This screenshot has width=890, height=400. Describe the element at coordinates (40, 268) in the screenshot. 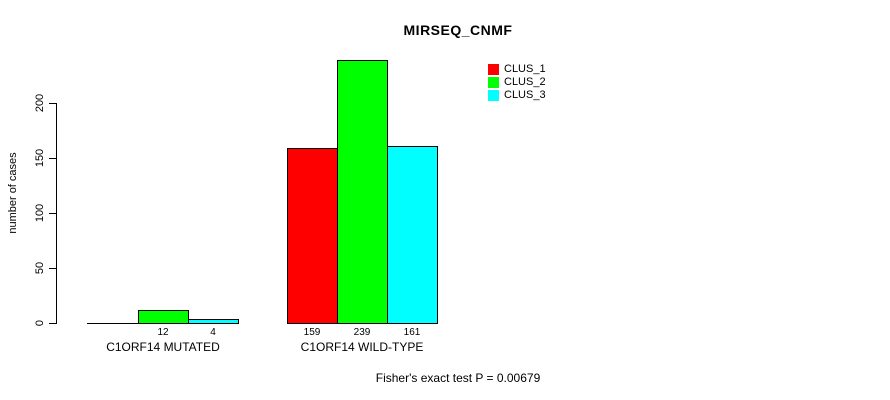

I see `y-tick-label: 50` at that location.